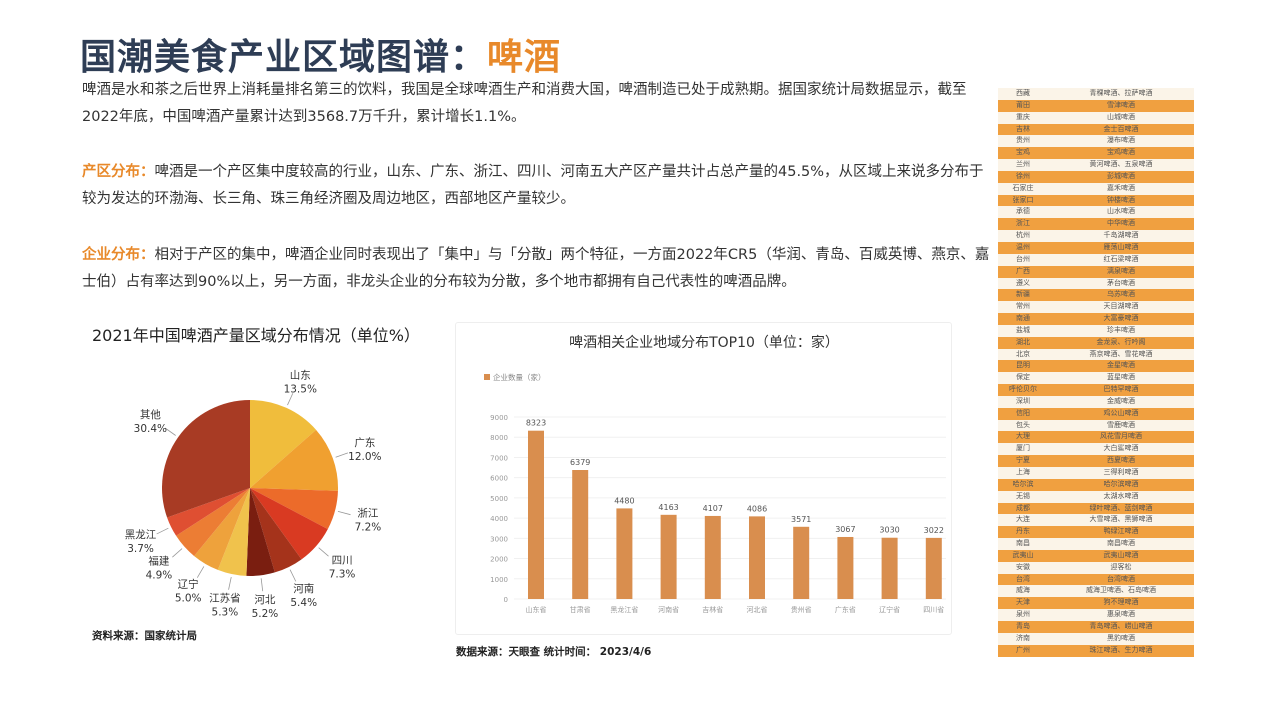  I want to click on table-row: 广西 漓泉啤酒, so click(1096, 271).